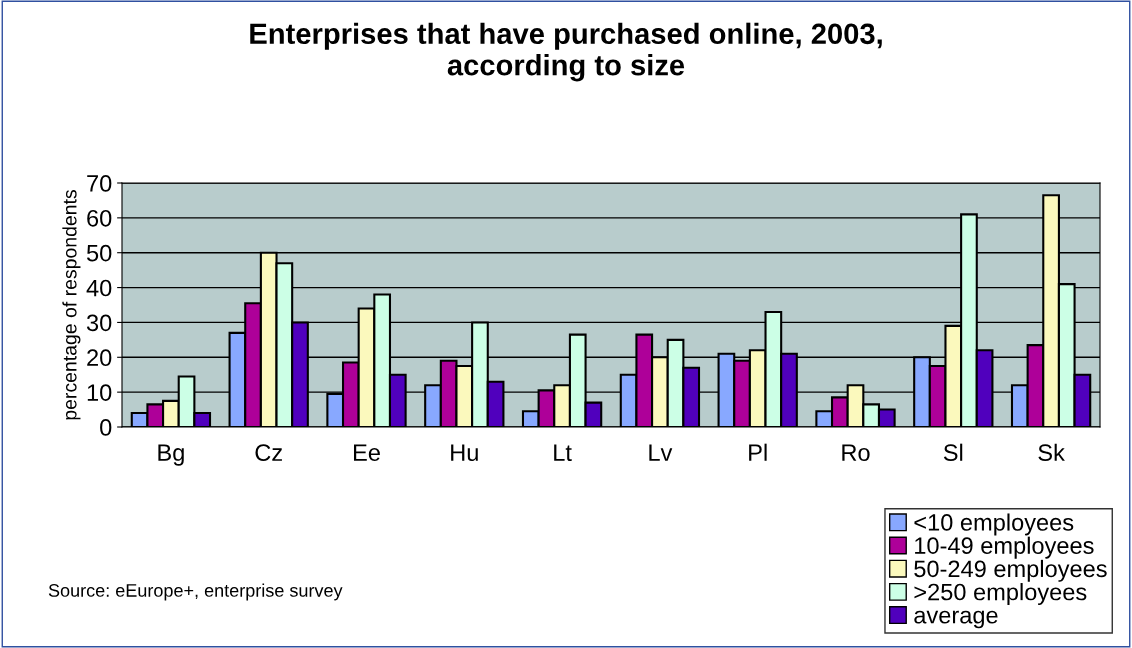 Image resolution: width=1132 pixels, height=648 pixels. Describe the element at coordinates (268, 453) in the screenshot. I see `x-tick-label: Cz` at that location.